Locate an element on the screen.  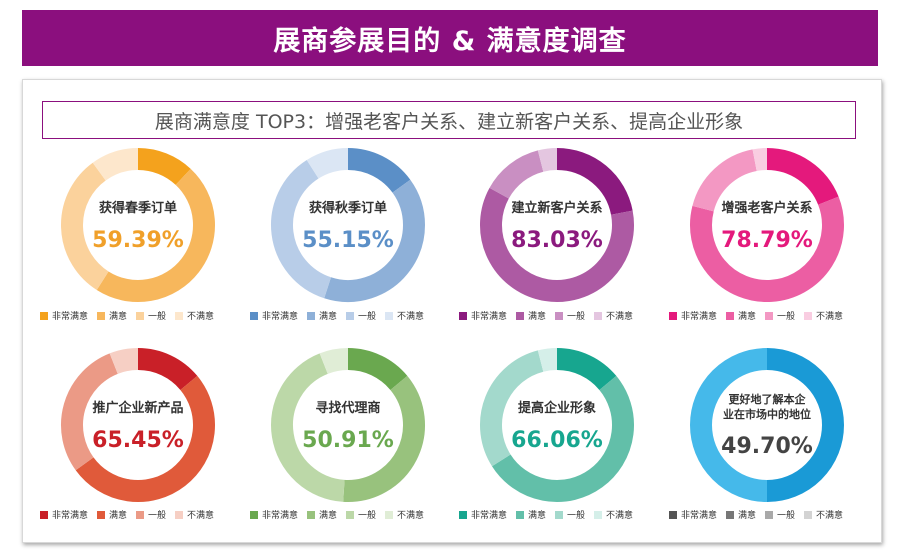
page-title: 展商参展目的 & 满意度调查 is located at coordinates (450, 38).